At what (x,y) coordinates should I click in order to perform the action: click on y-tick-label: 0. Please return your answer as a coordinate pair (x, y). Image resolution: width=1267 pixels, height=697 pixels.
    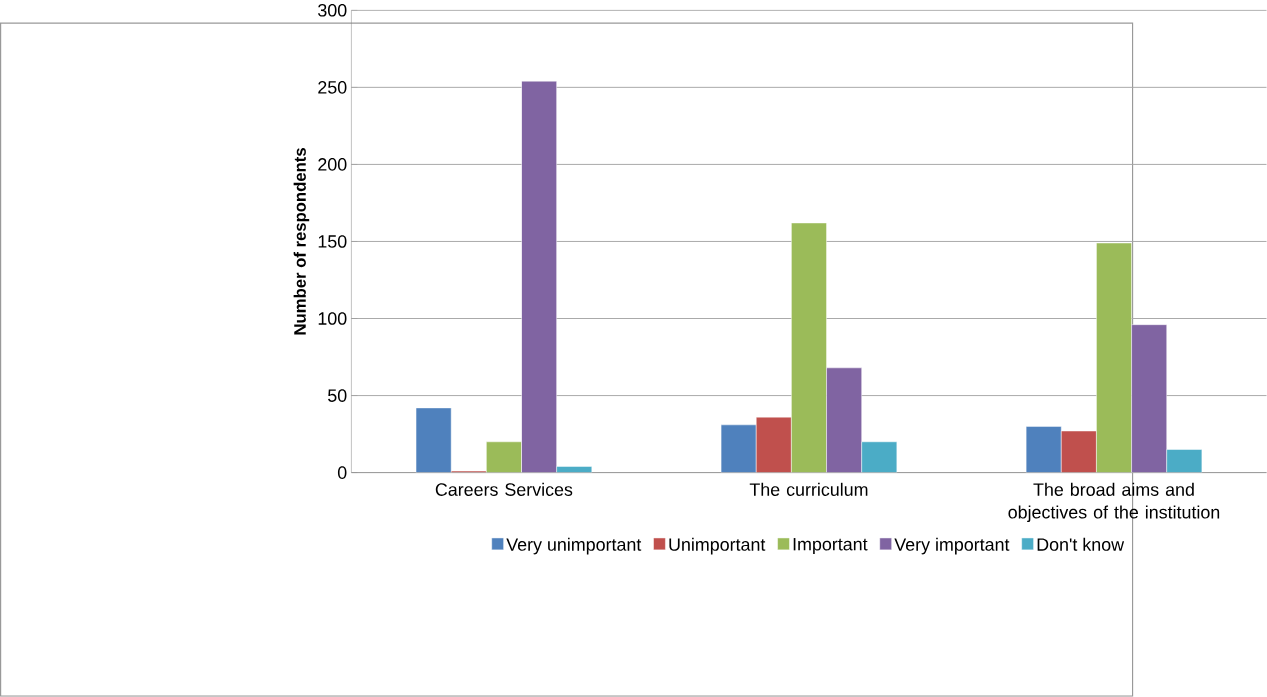
    Looking at the image, I should click on (342, 473).